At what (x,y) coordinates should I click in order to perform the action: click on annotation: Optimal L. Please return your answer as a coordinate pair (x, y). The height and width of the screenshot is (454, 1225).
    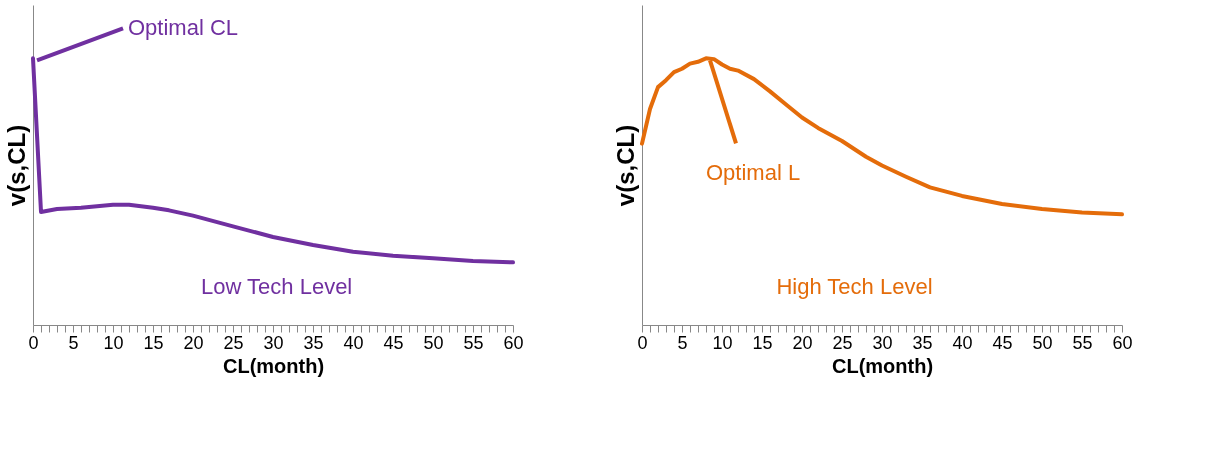
    Looking at the image, I should click on (753, 173).